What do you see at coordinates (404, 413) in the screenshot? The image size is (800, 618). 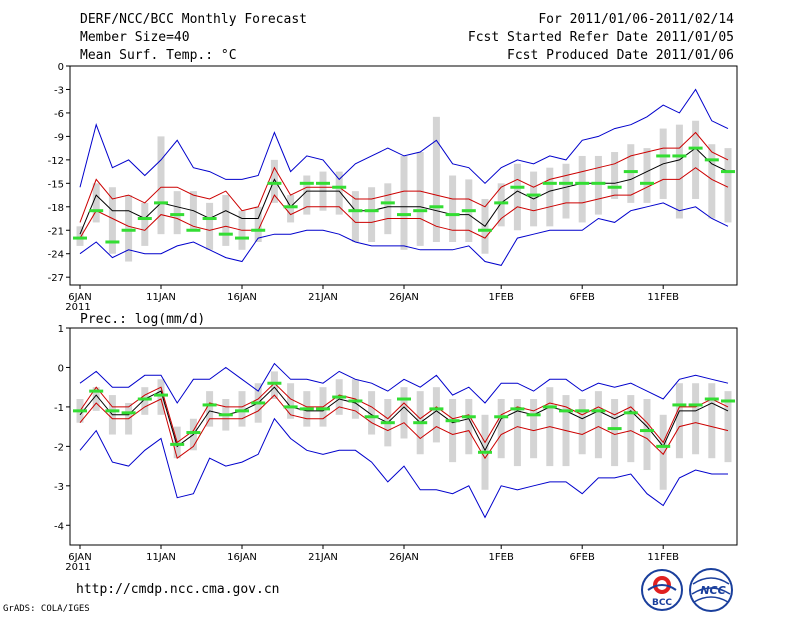 I see `prec-upper-spread-line` at bounding box center [404, 413].